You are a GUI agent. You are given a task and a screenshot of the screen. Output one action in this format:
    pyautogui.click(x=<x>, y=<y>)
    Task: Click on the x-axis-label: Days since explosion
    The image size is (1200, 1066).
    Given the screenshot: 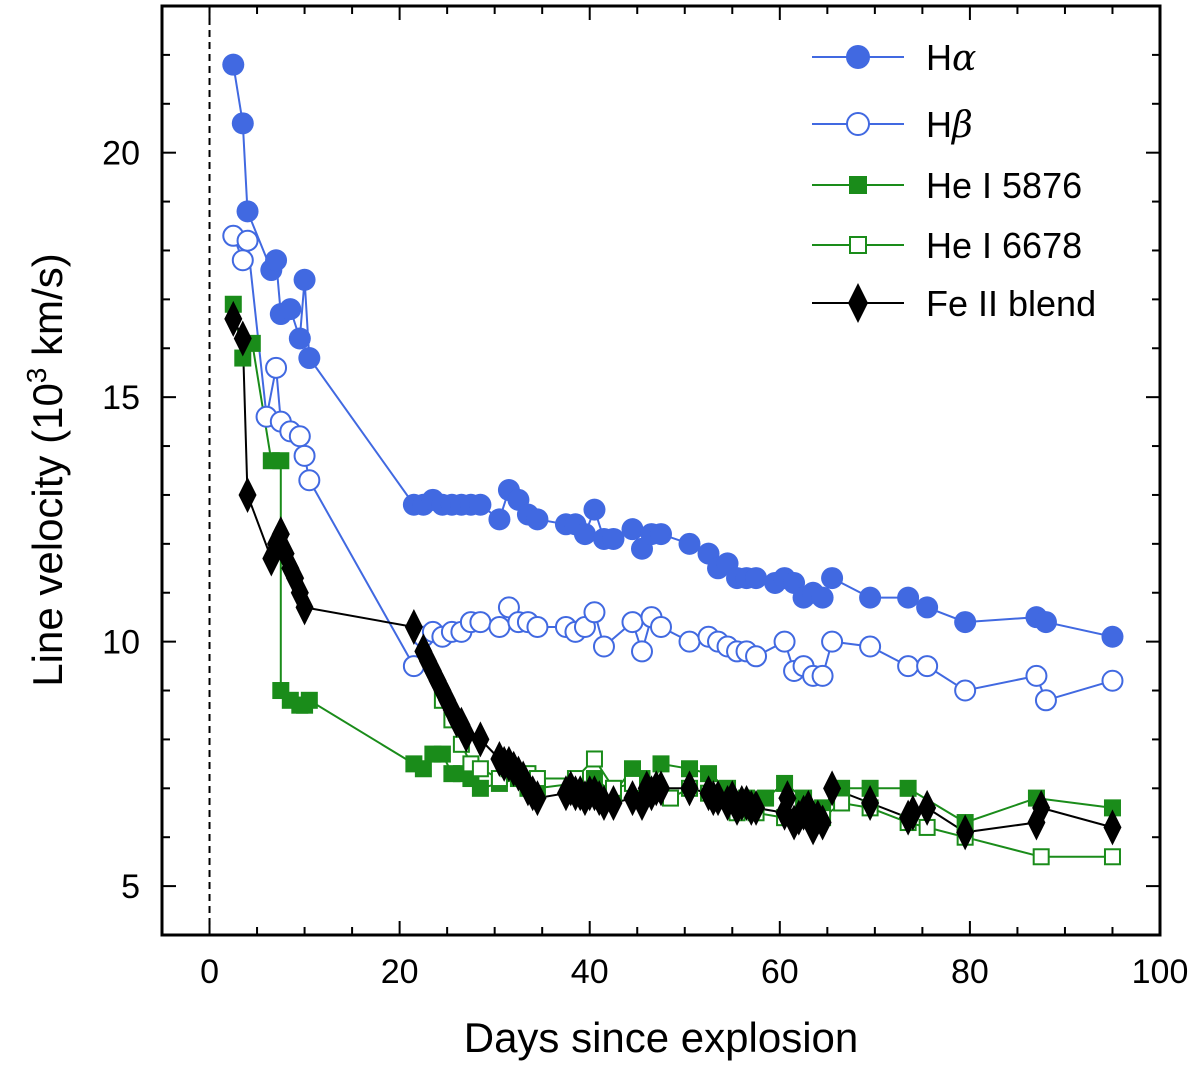 What is the action you would take?
    pyautogui.click(x=661, y=1037)
    